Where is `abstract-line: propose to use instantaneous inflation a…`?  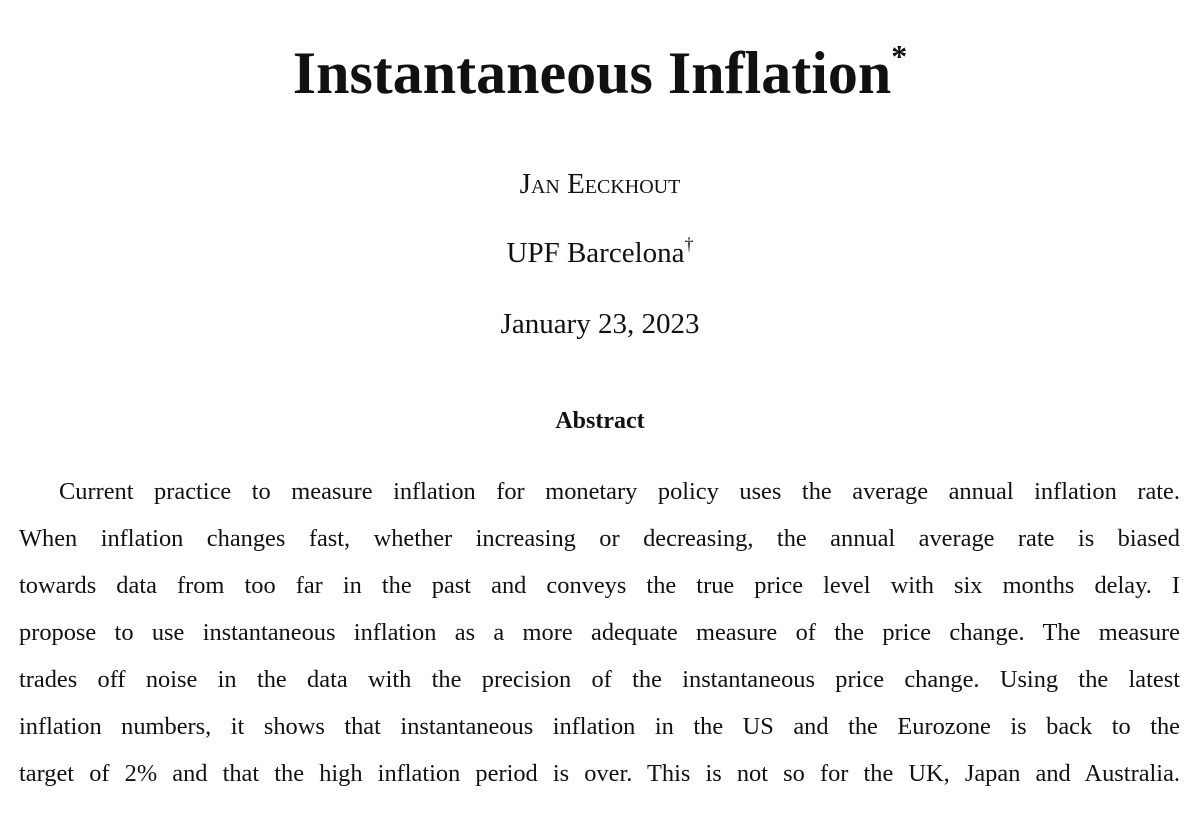
abstract-line: propose to use instantaneous inflation a… is located at coordinates (599, 632).